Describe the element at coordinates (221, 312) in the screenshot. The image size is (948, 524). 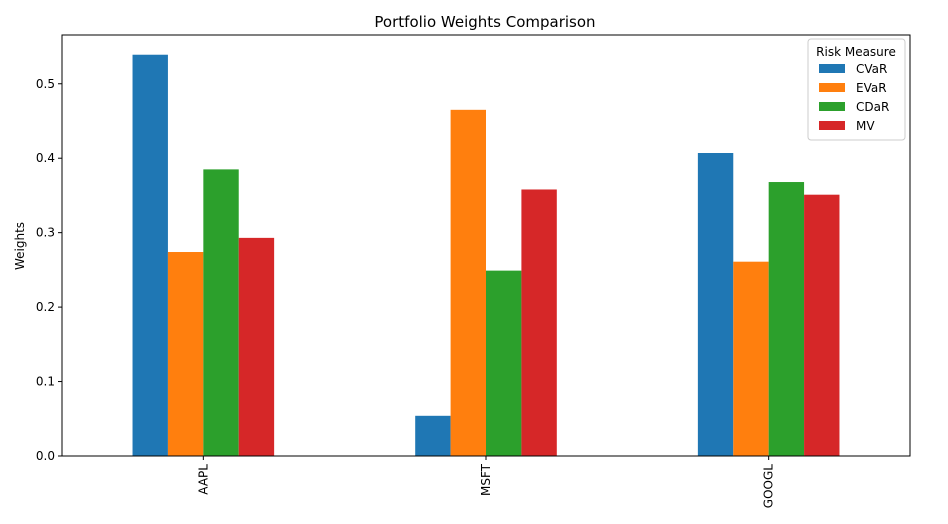
I see `bar-cdar-aapl` at that location.